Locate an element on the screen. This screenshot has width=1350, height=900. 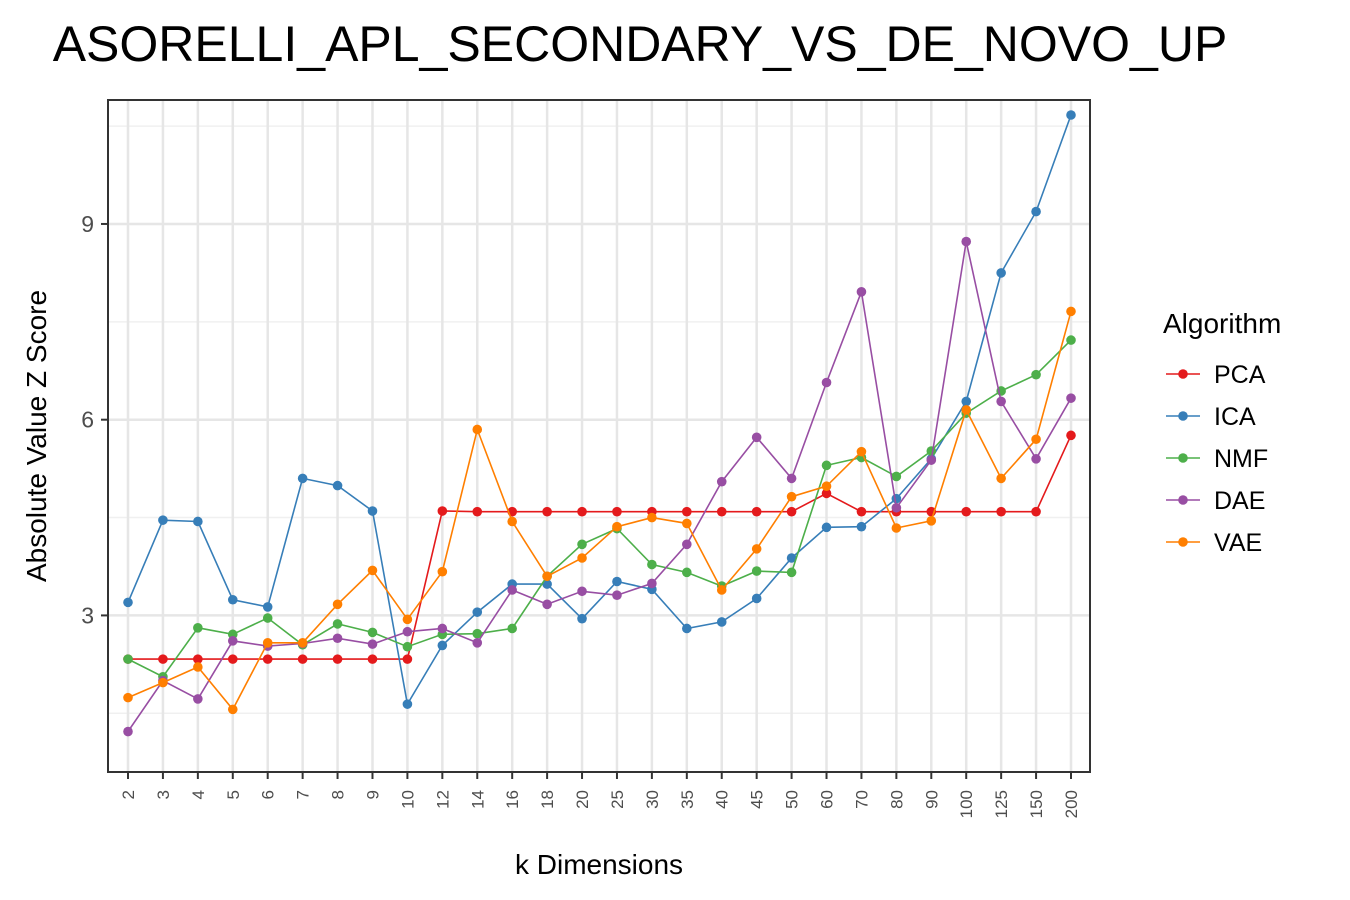
x-tick-label: 200 is located at coordinates (1071, 804).